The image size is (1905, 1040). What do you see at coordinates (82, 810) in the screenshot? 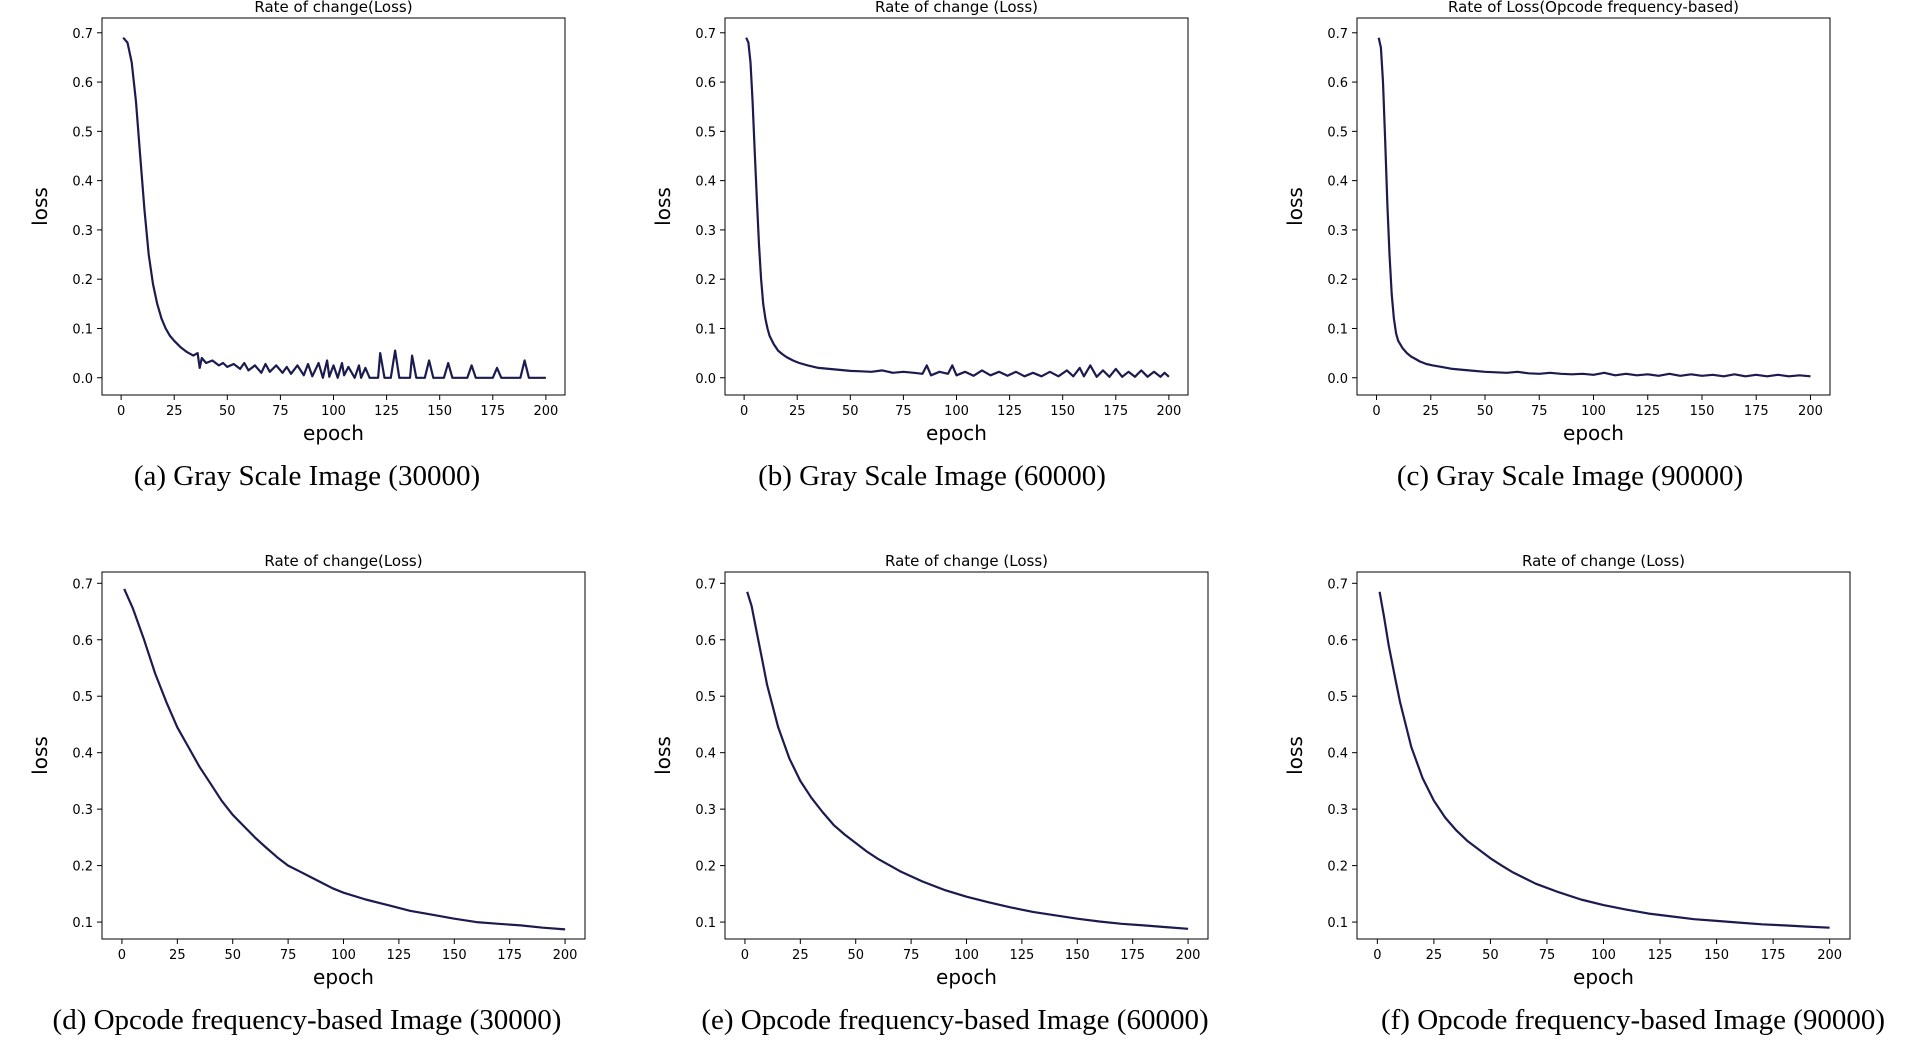
I see `chart-3-y-tick-label: 0.3` at bounding box center [82, 810].